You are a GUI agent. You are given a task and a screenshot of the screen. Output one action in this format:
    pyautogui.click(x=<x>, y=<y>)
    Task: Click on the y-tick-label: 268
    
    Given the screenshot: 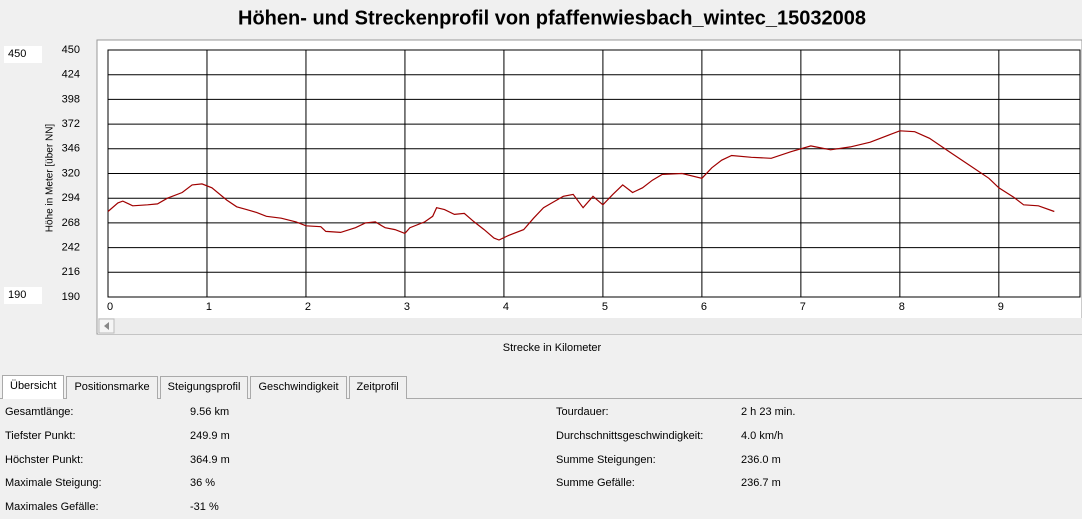 What is the action you would take?
    pyautogui.click(x=71, y=223)
    